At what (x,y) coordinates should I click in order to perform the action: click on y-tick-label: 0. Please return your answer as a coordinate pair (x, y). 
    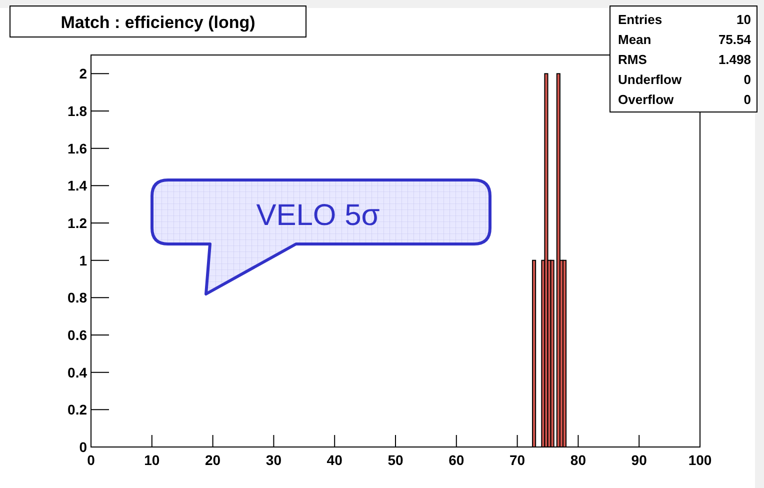
    Looking at the image, I should click on (83, 447).